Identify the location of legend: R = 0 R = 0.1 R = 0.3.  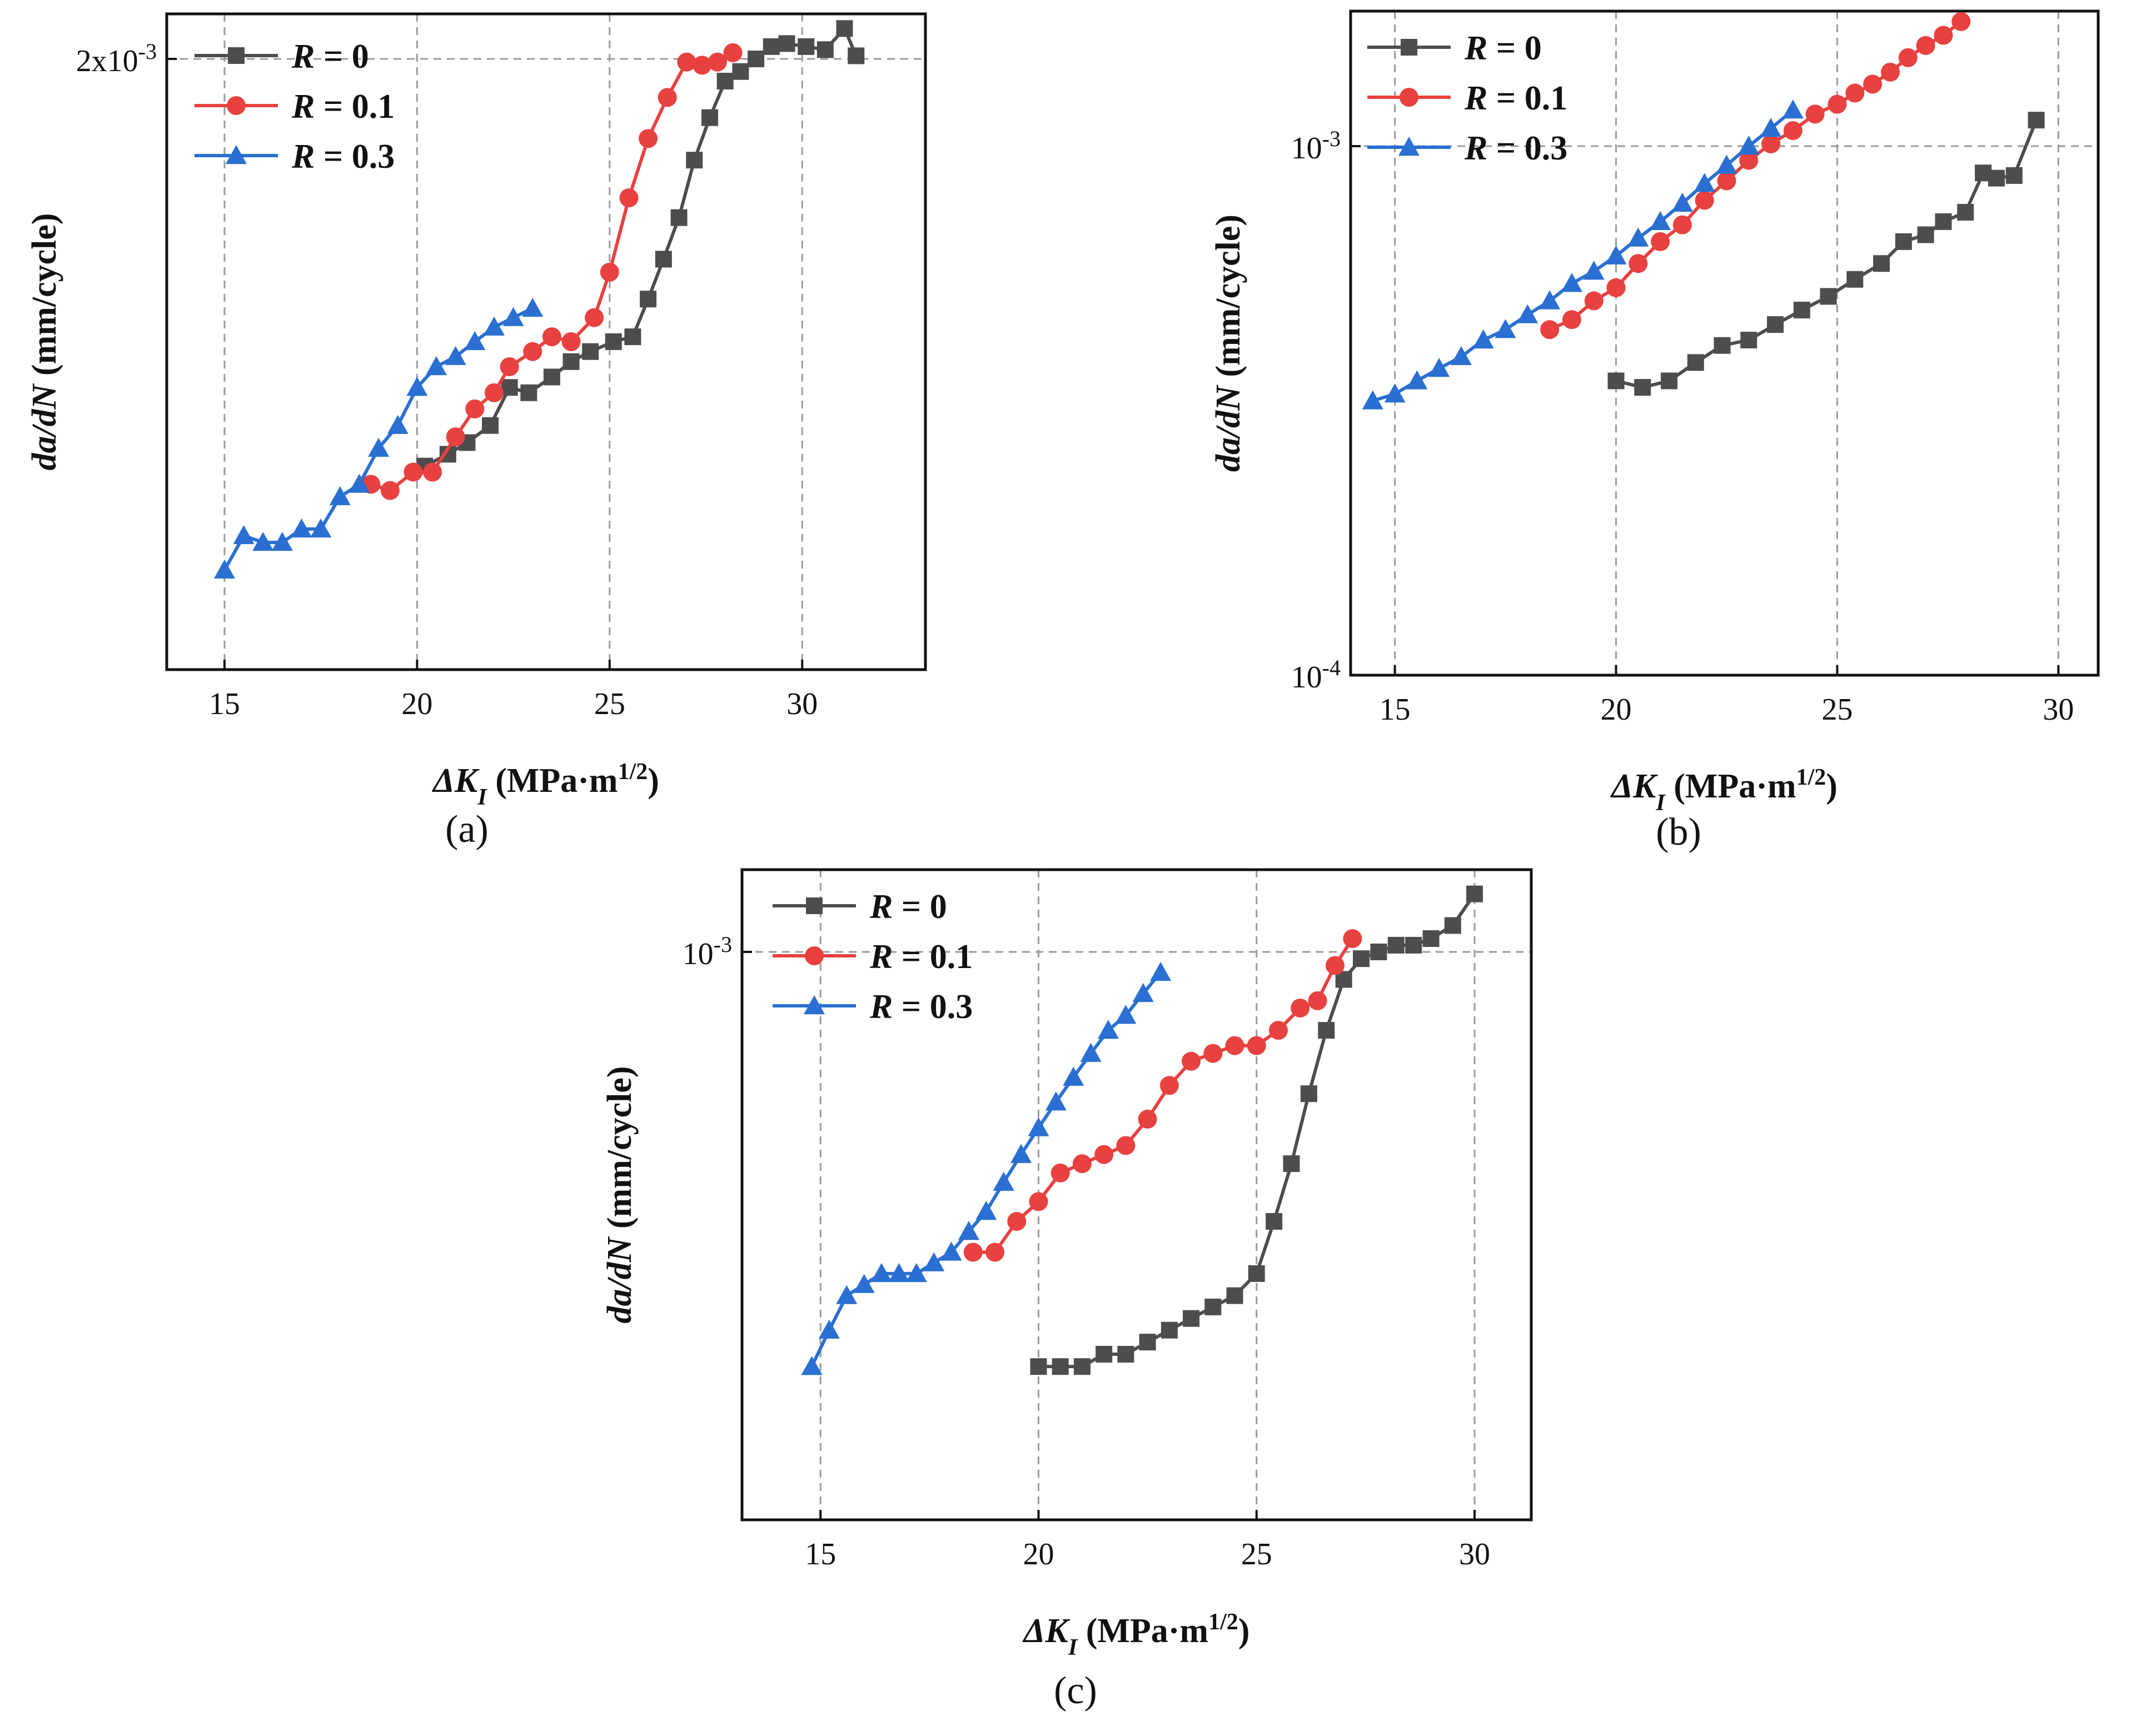
(1467, 98).